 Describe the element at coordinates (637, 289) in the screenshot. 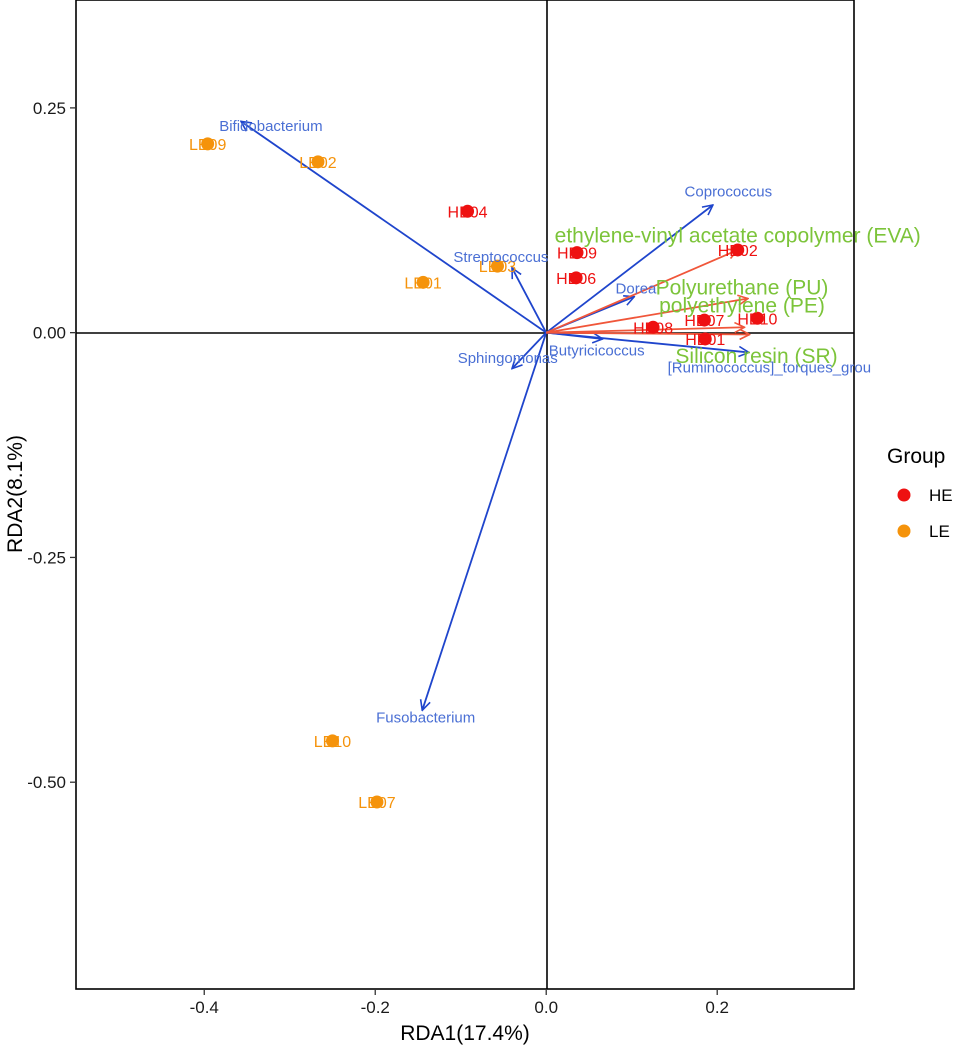

I see `species-label-dorea: Dorea` at that location.